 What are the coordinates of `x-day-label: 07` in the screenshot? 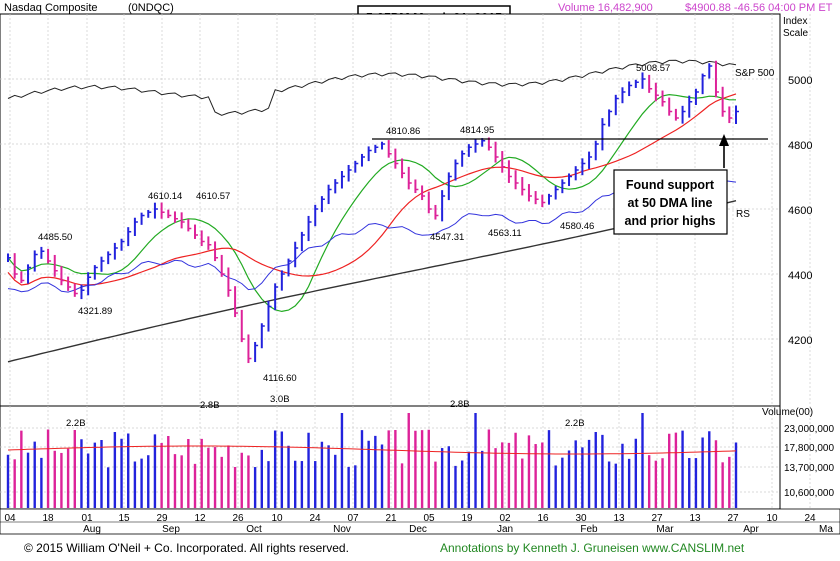 It's located at (353, 518).